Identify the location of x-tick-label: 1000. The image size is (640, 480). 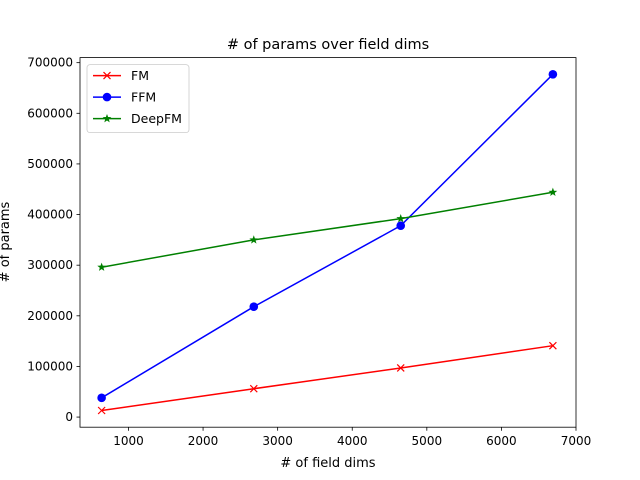
(128, 441).